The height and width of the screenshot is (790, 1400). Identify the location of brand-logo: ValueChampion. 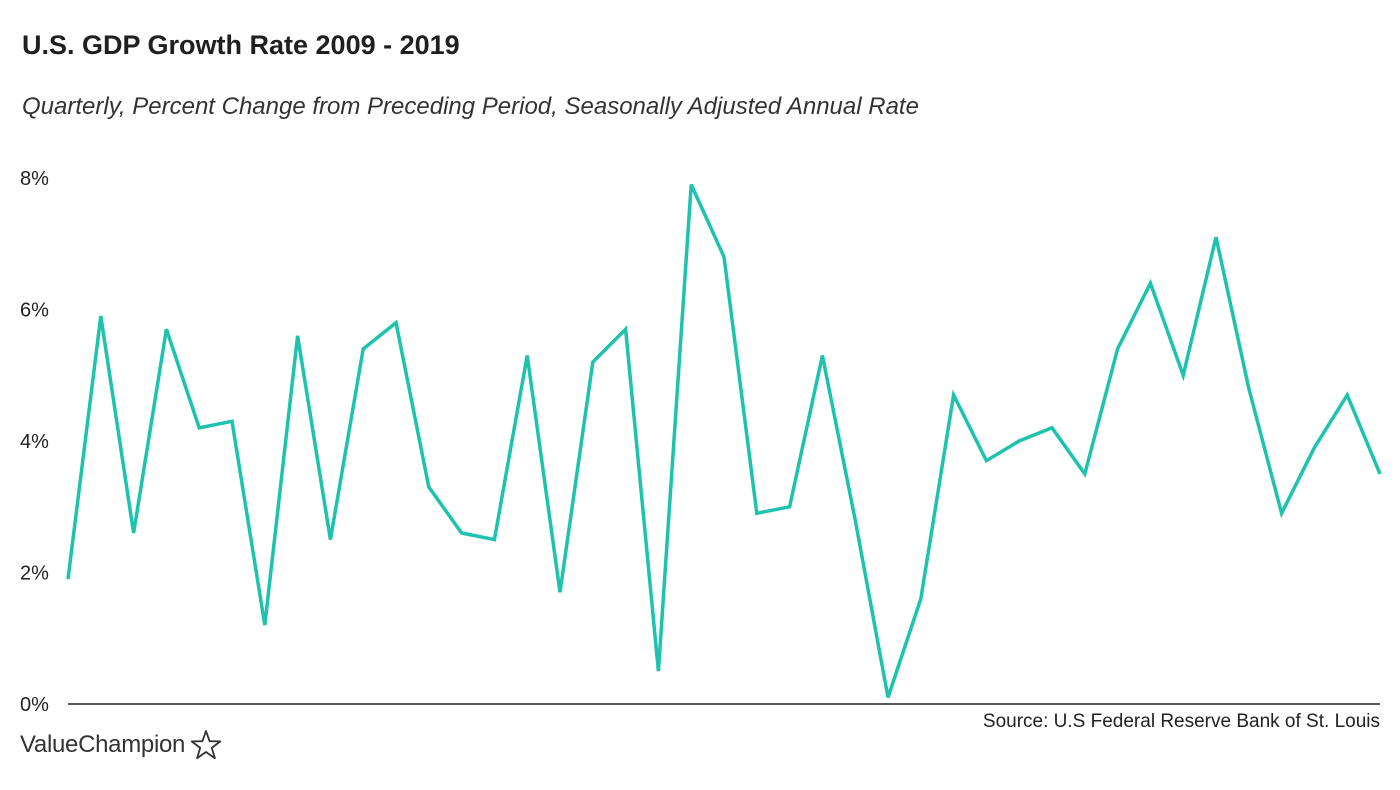
(121, 745).